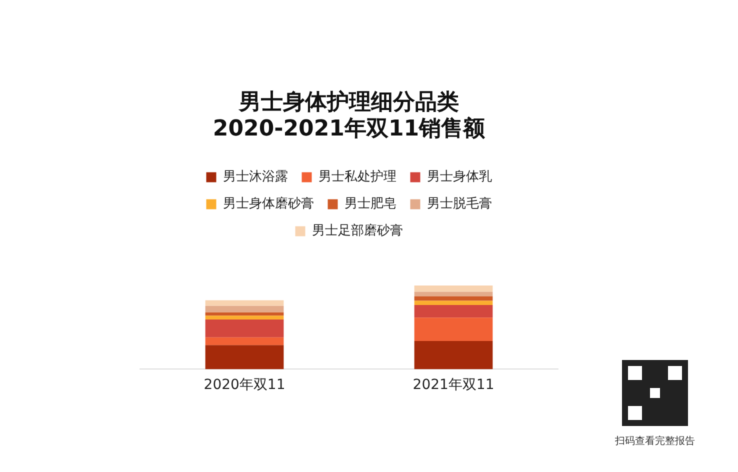 This screenshot has width=738, height=472. What do you see at coordinates (349, 115) in the screenshot?
I see `chart-title: 男士身体护理细分品类 2020-2021年双11销售额` at bounding box center [349, 115].